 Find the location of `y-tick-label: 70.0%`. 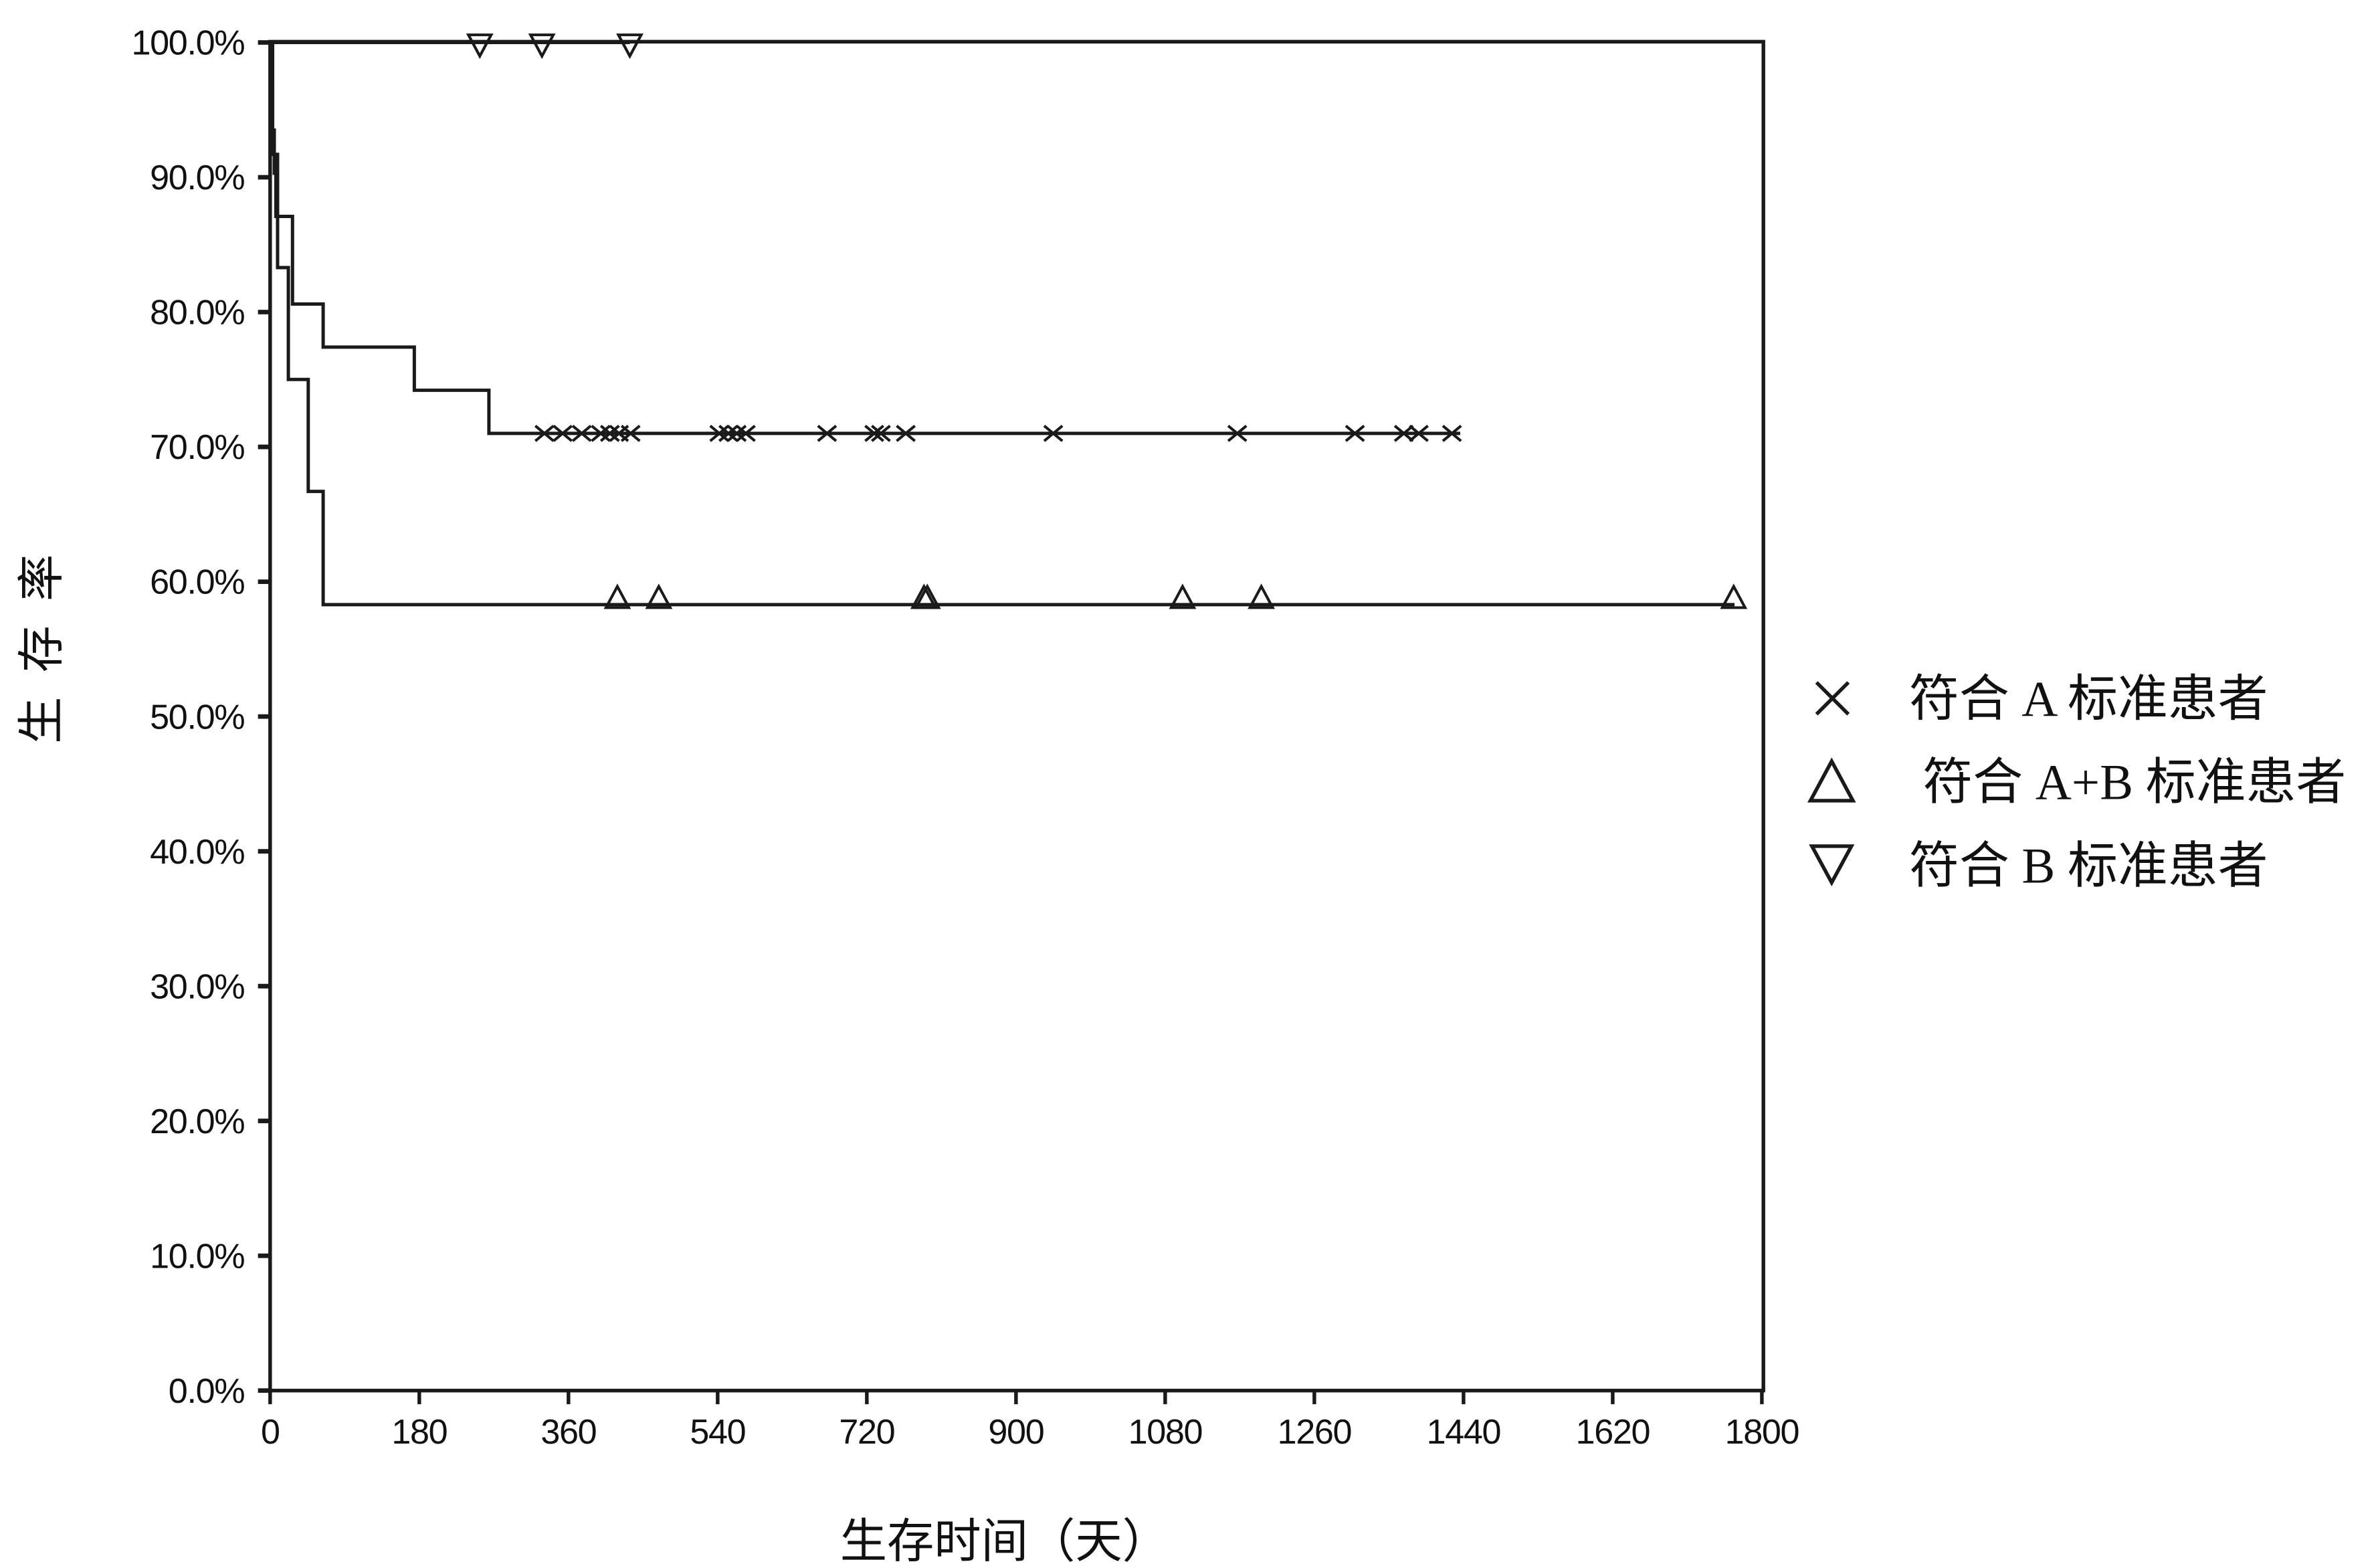

y-tick-label: 70.0% is located at coordinates (197, 447).